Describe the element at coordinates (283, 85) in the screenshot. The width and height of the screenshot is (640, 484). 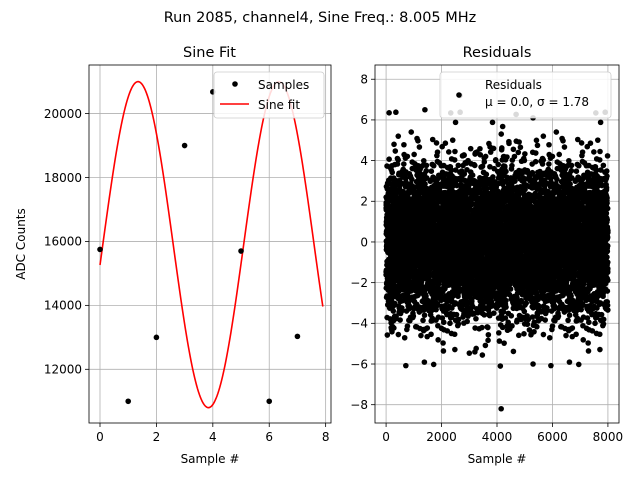
I see `legend-samples-label: Samples` at that location.